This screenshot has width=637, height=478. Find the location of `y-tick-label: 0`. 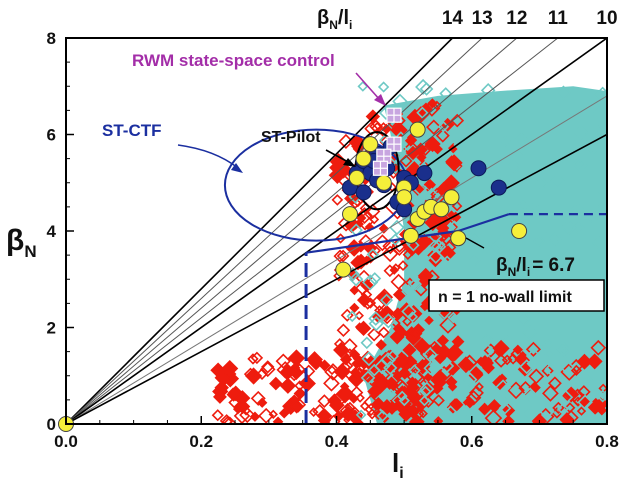

y-tick-label: 0 is located at coordinates (51, 424).